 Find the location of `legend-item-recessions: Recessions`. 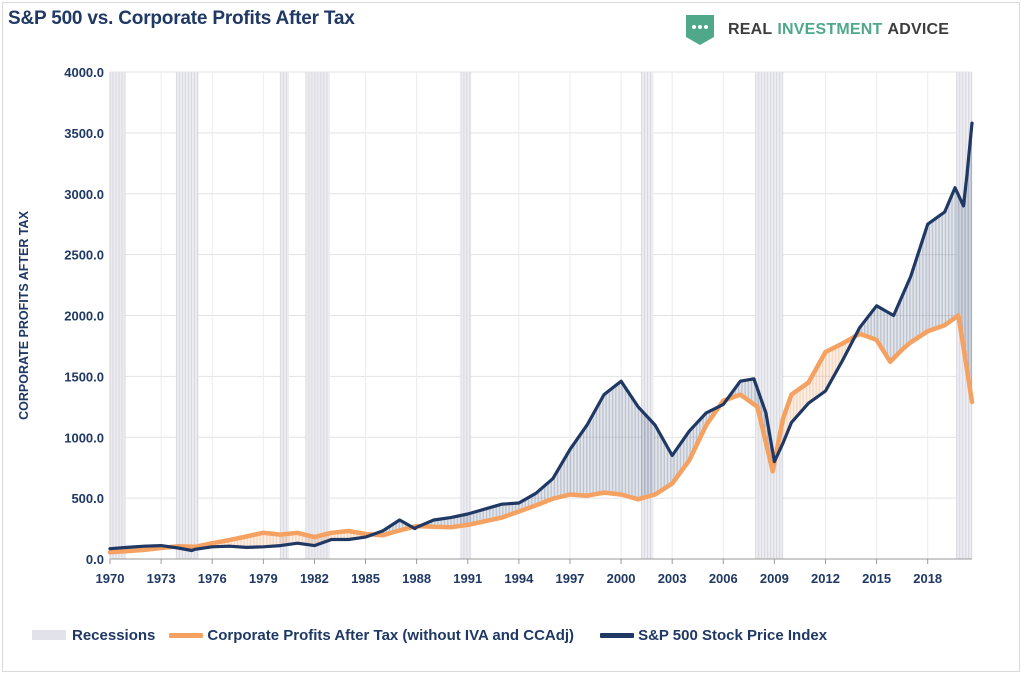

legend-item-recessions: Recessions is located at coordinates (93, 635).